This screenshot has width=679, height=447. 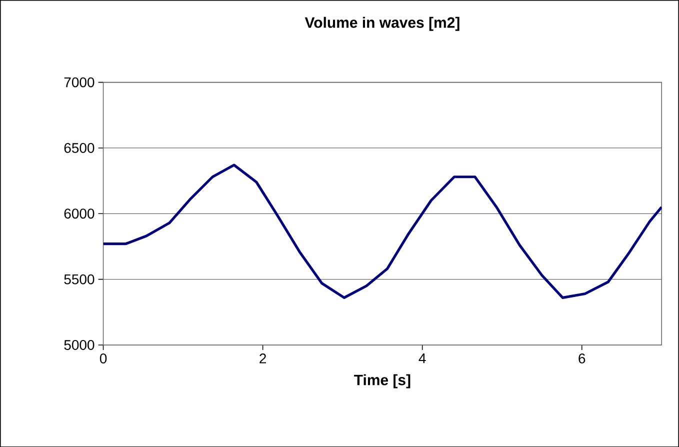 What do you see at coordinates (79, 82) in the screenshot?
I see `y-tick-label: 7000` at bounding box center [79, 82].